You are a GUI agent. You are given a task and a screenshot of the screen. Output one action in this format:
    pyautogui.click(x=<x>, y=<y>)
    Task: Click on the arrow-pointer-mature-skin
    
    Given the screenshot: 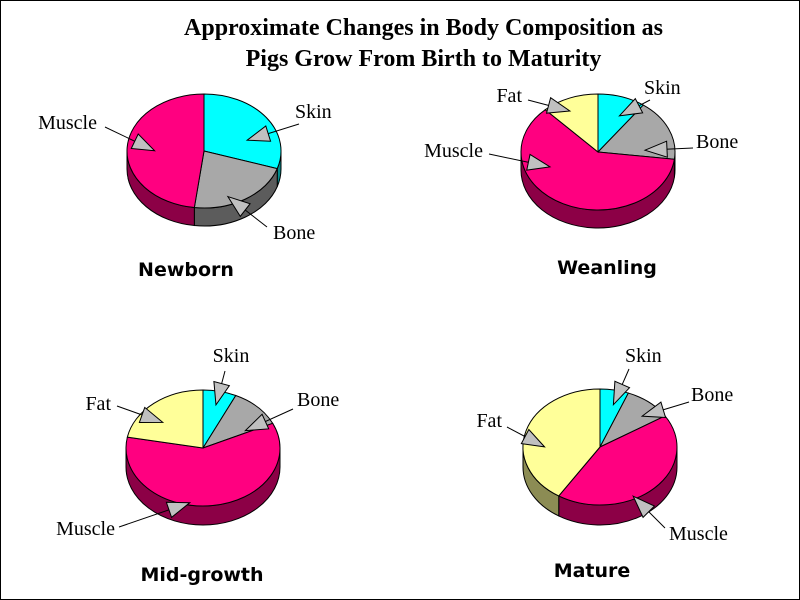 What is the action you would take?
    pyautogui.click(x=621, y=393)
    